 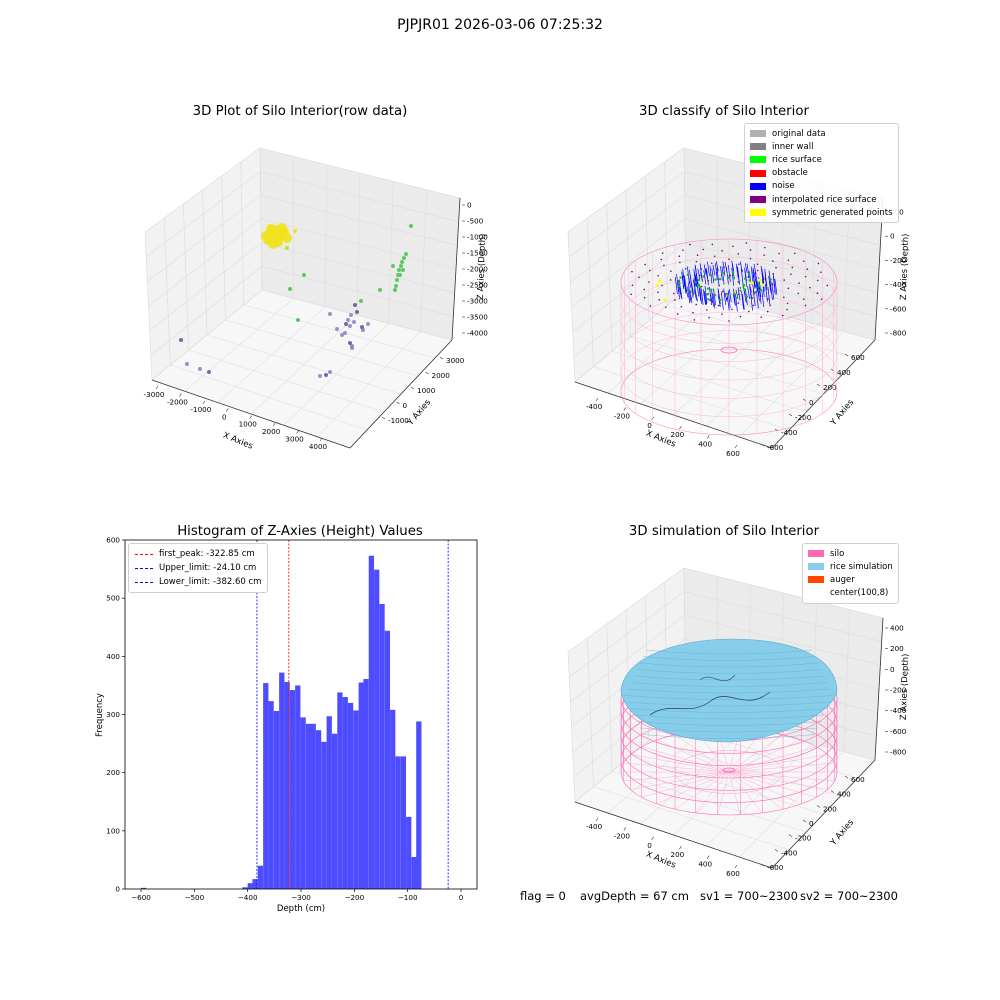 What do you see at coordinates (248, 897) in the screenshot?
I see `hist-x-tick-label: −400` at bounding box center [248, 897].